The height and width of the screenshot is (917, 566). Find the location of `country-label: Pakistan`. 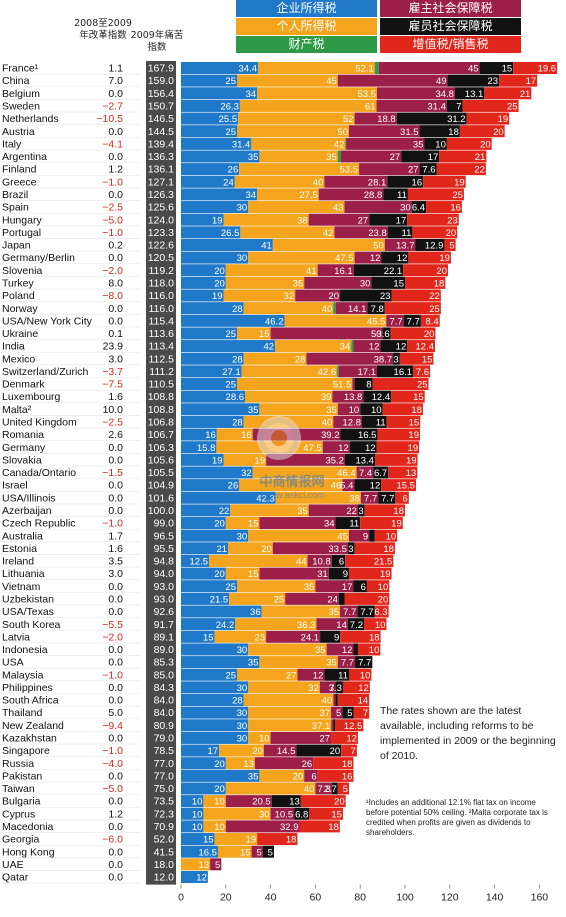

country-label: Pakistan is located at coordinates (22, 776).